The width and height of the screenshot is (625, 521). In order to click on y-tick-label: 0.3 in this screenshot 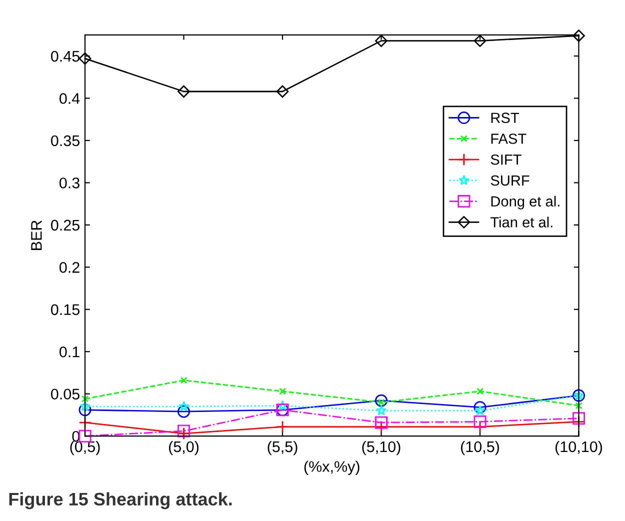, I will do `click(70, 183)`.